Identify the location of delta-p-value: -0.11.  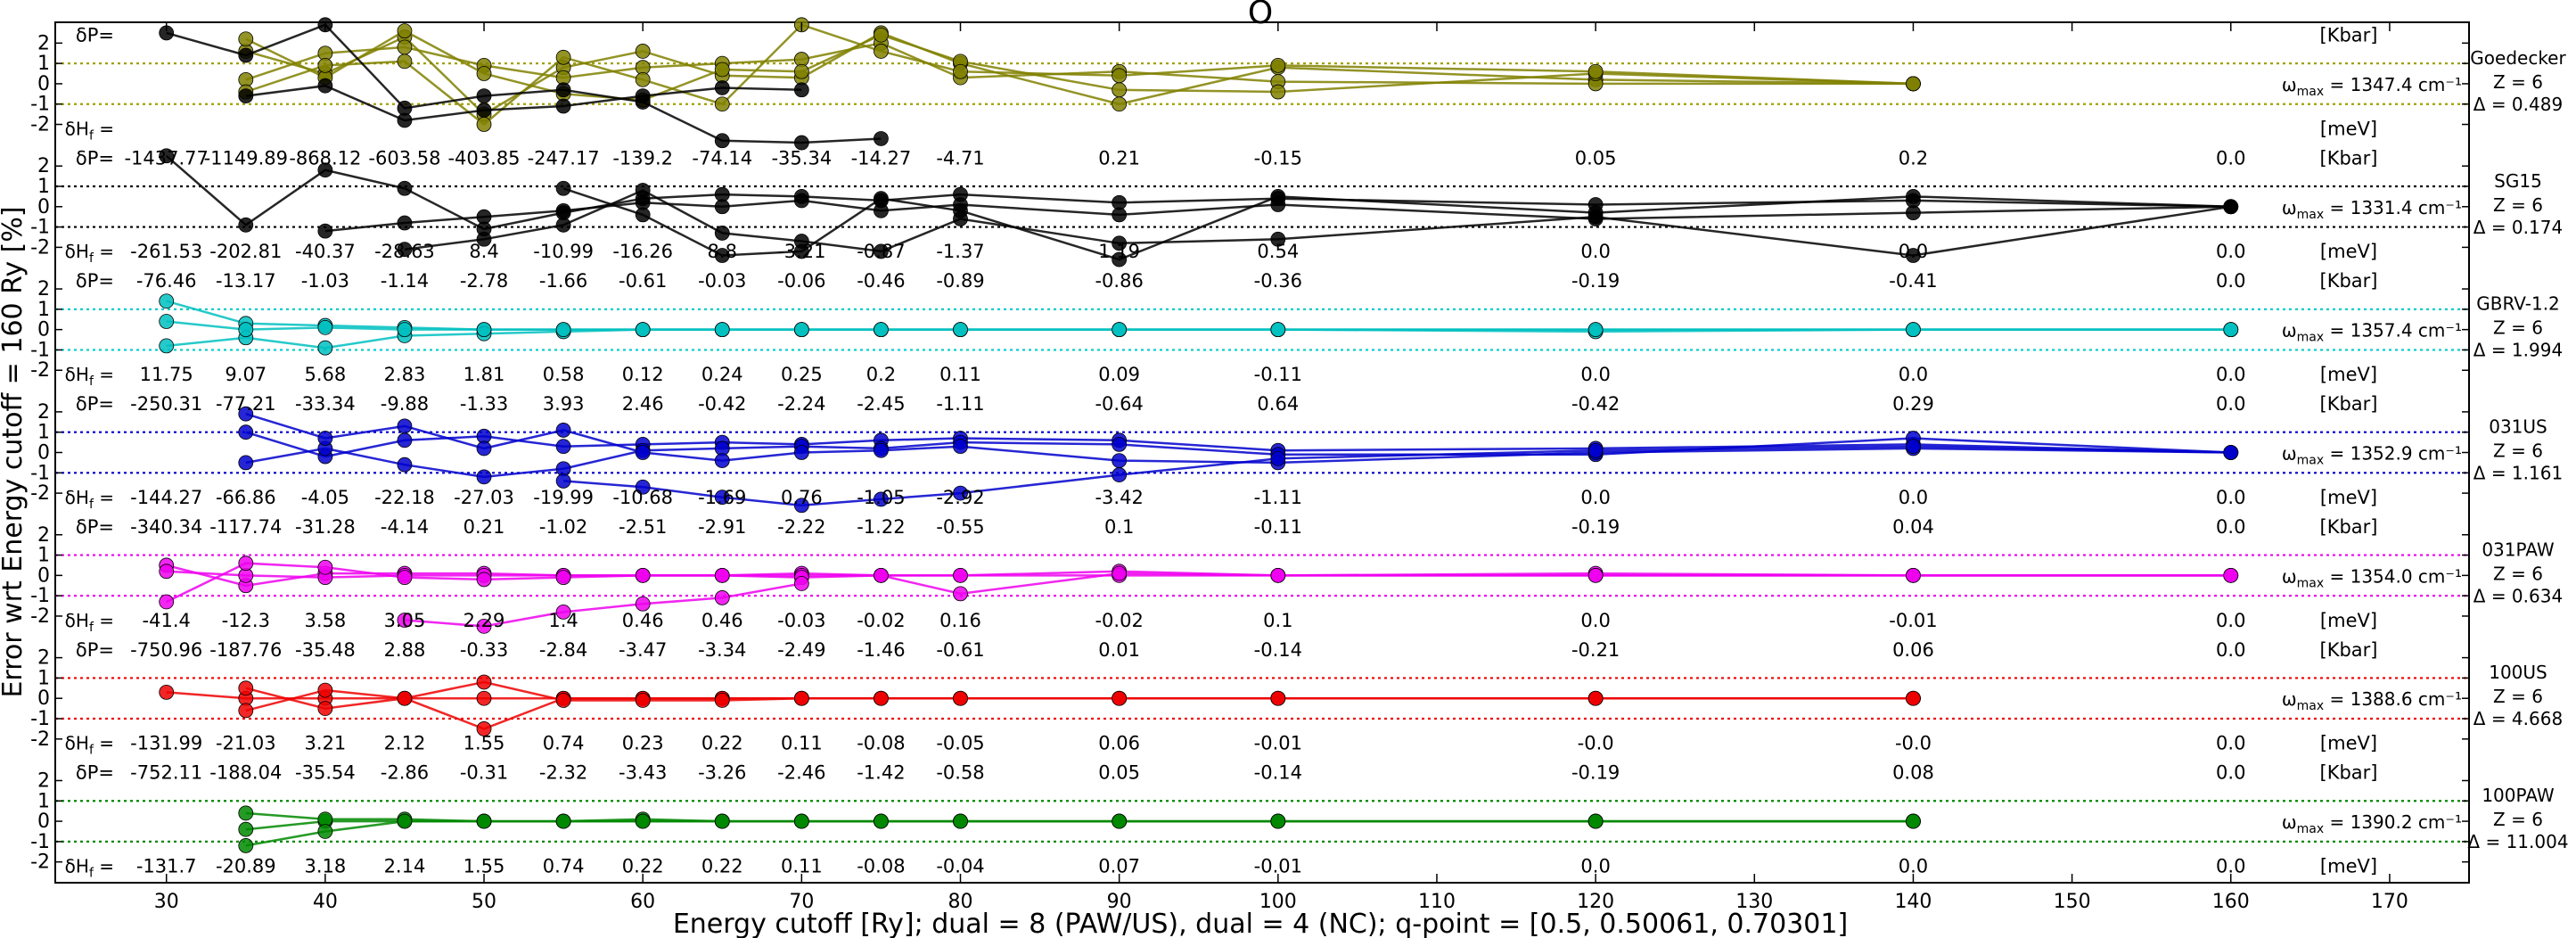
(1278, 527).